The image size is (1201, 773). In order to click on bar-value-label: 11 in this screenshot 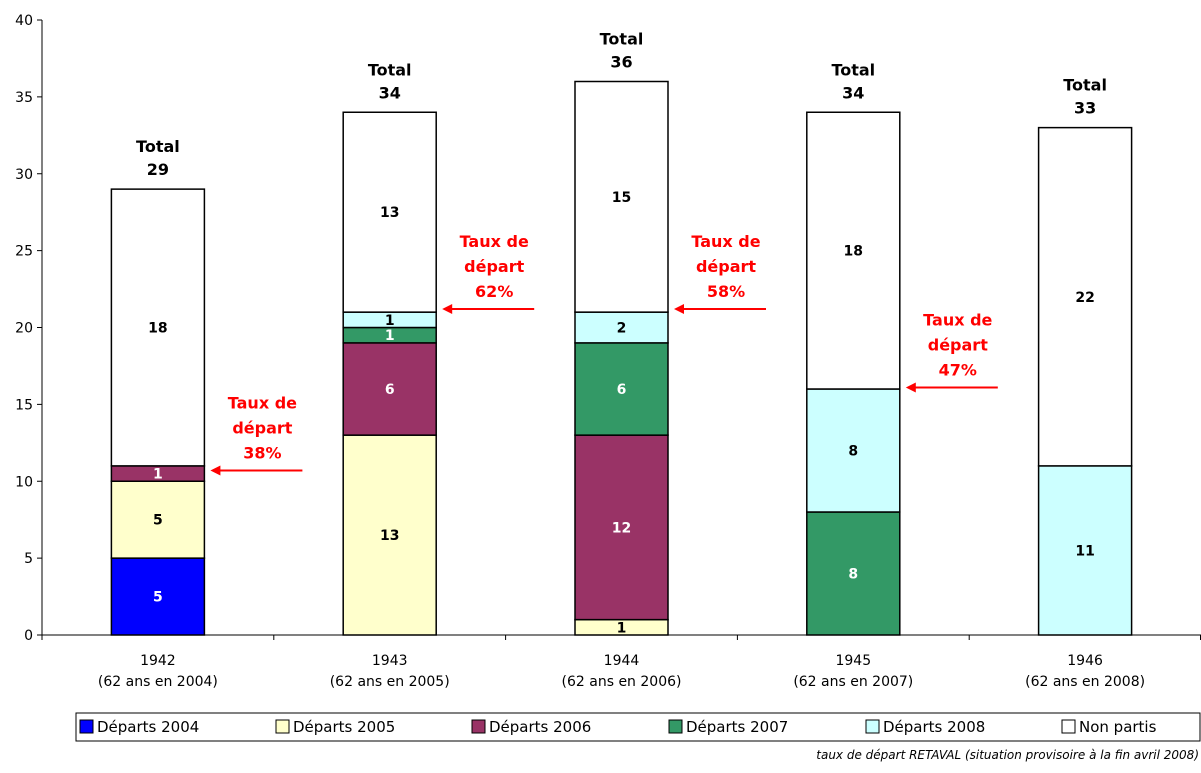, I will do `click(1084, 551)`.